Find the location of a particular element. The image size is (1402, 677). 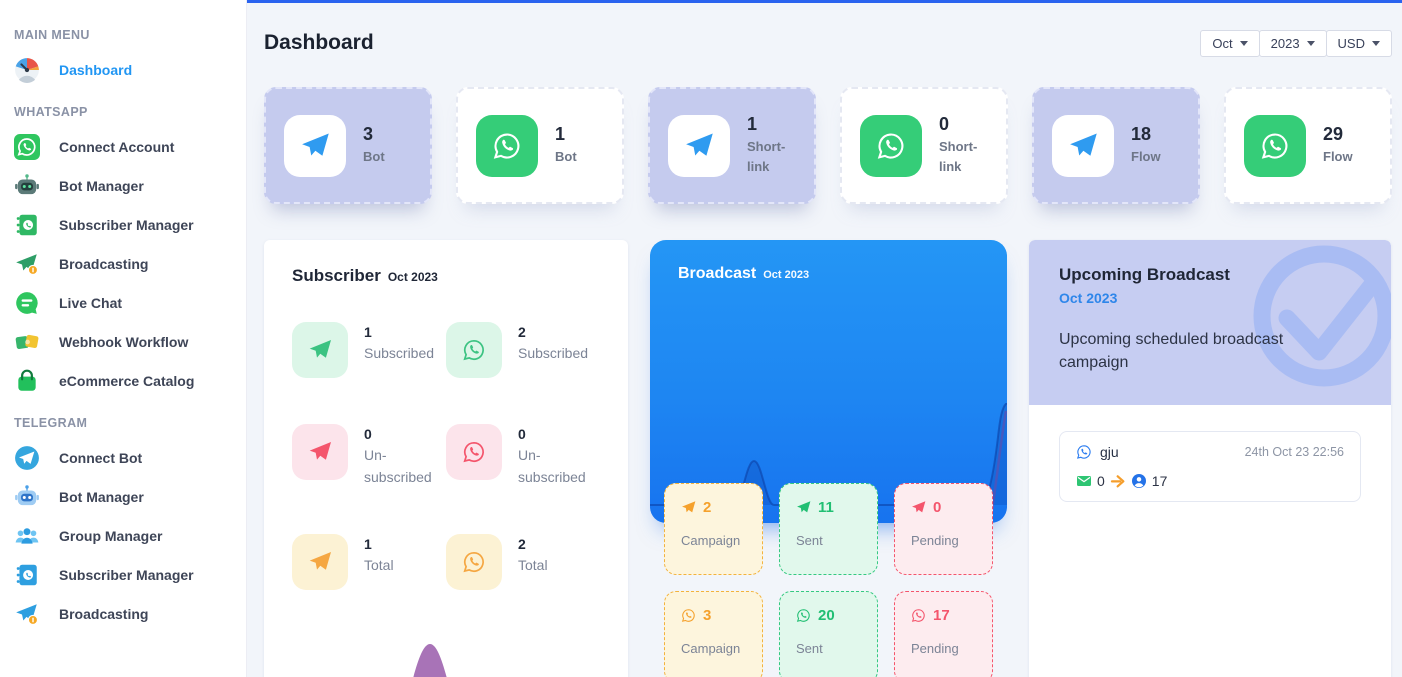

group-icon is located at coordinates (27, 536).